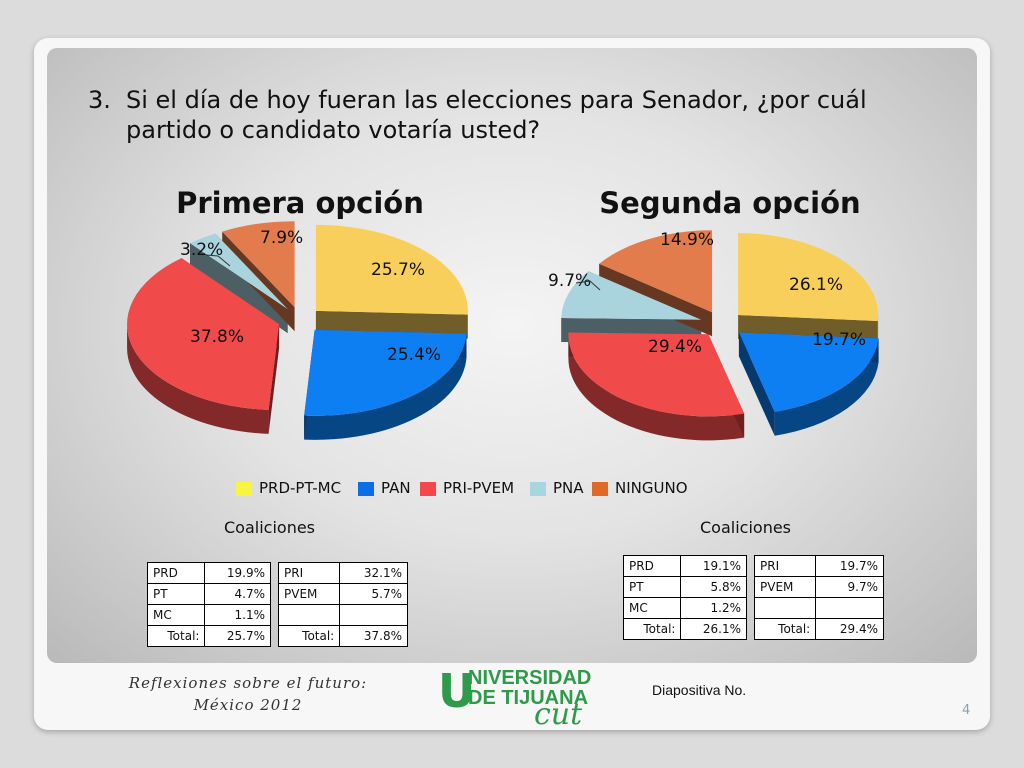  What do you see at coordinates (699, 690) in the screenshot?
I see `slide-label: Diapositiva No.` at bounding box center [699, 690].